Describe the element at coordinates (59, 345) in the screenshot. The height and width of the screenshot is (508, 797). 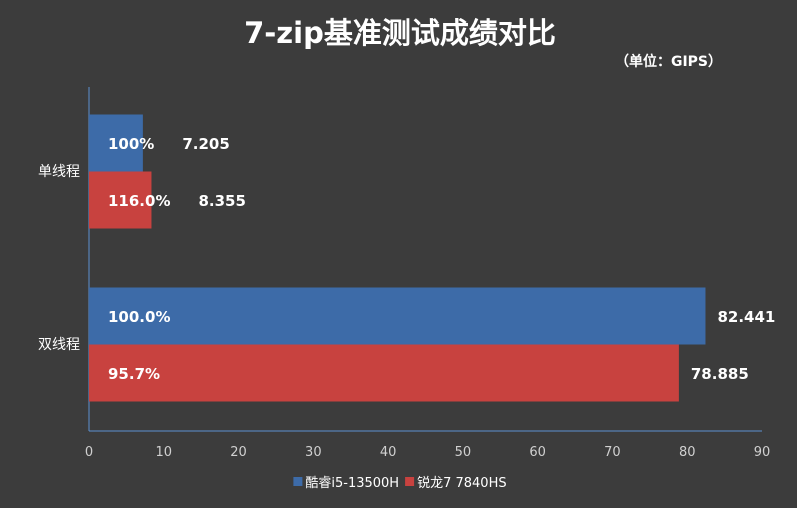
I see `category-label: 双线程` at that location.